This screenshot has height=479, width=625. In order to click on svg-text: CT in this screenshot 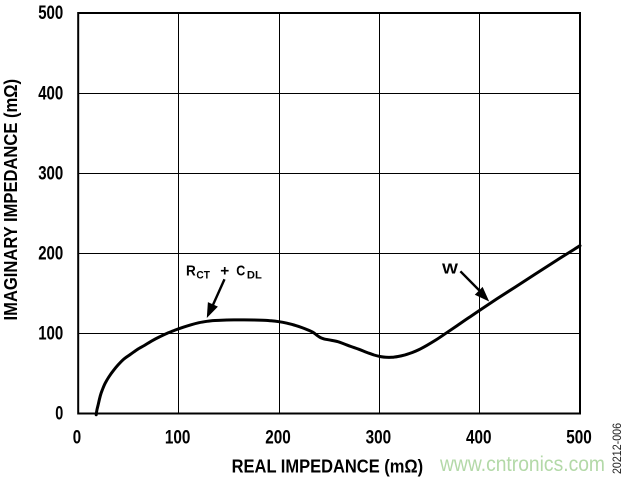, I will do `click(203, 275)`.